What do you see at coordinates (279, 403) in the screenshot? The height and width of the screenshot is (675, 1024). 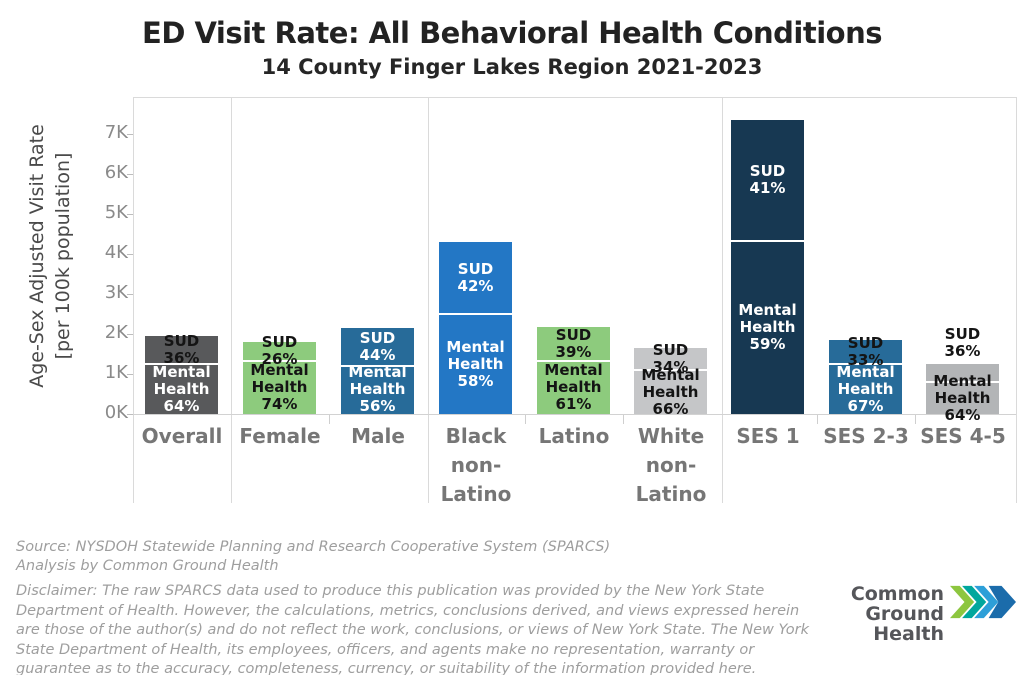 I see `mental-health-label-line: 74%` at bounding box center [279, 403].